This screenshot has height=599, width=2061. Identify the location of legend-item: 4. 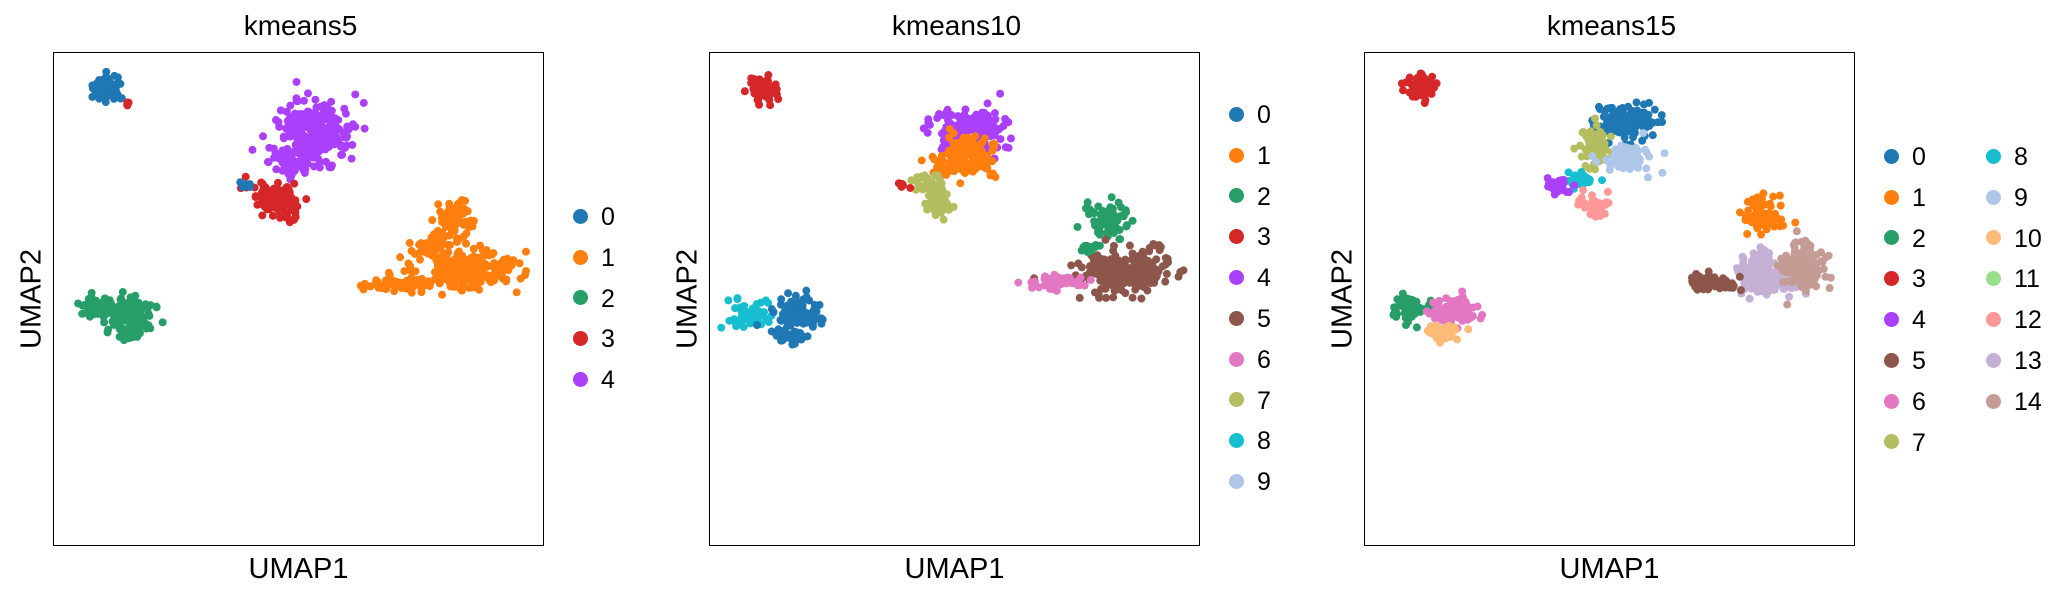
(1250, 278).